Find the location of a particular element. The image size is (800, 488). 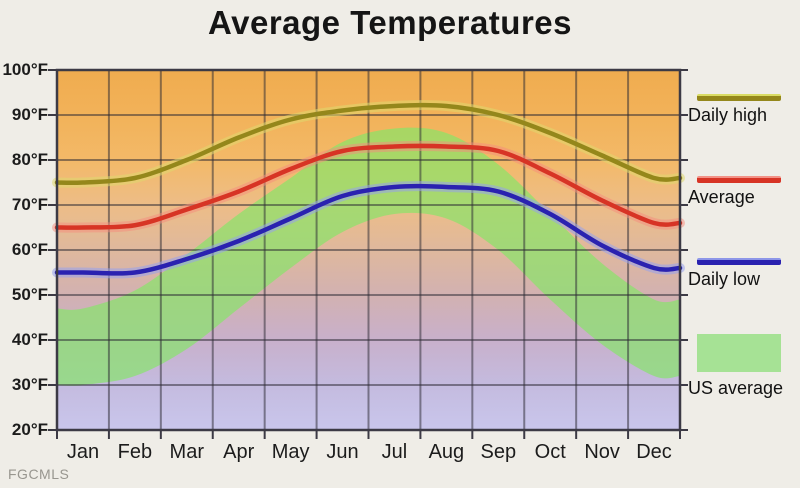

legend: Daily high Average Daily low US average is located at coordinates (743, 215).